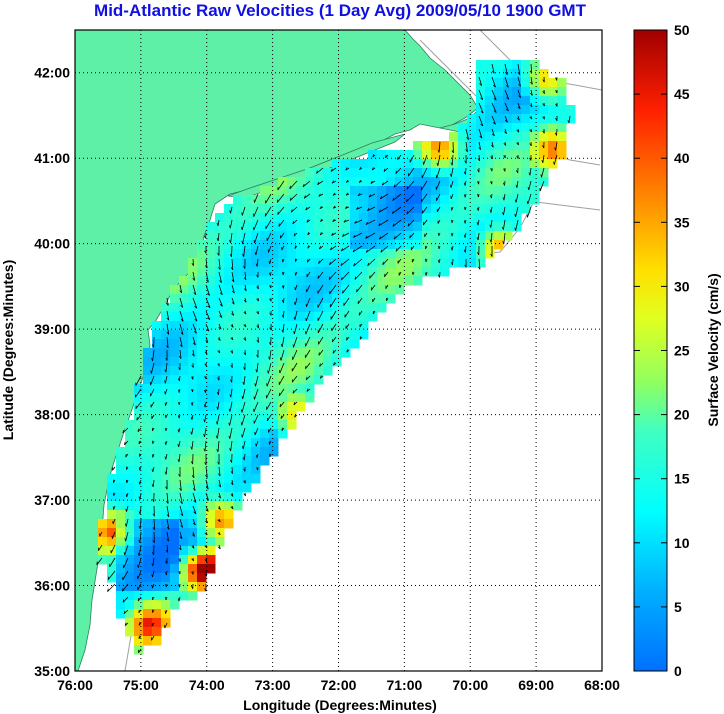 This screenshot has height=714, width=724. I want to click on y-tick-label: 35:00, so click(52, 671).